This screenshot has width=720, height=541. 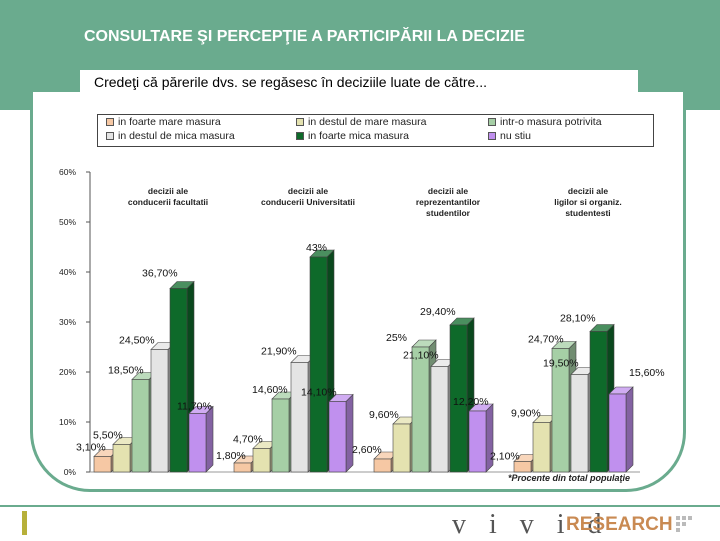 What do you see at coordinates (137, 341) in the screenshot?
I see `data-label: 24,50%` at bounding box center [137, 341].